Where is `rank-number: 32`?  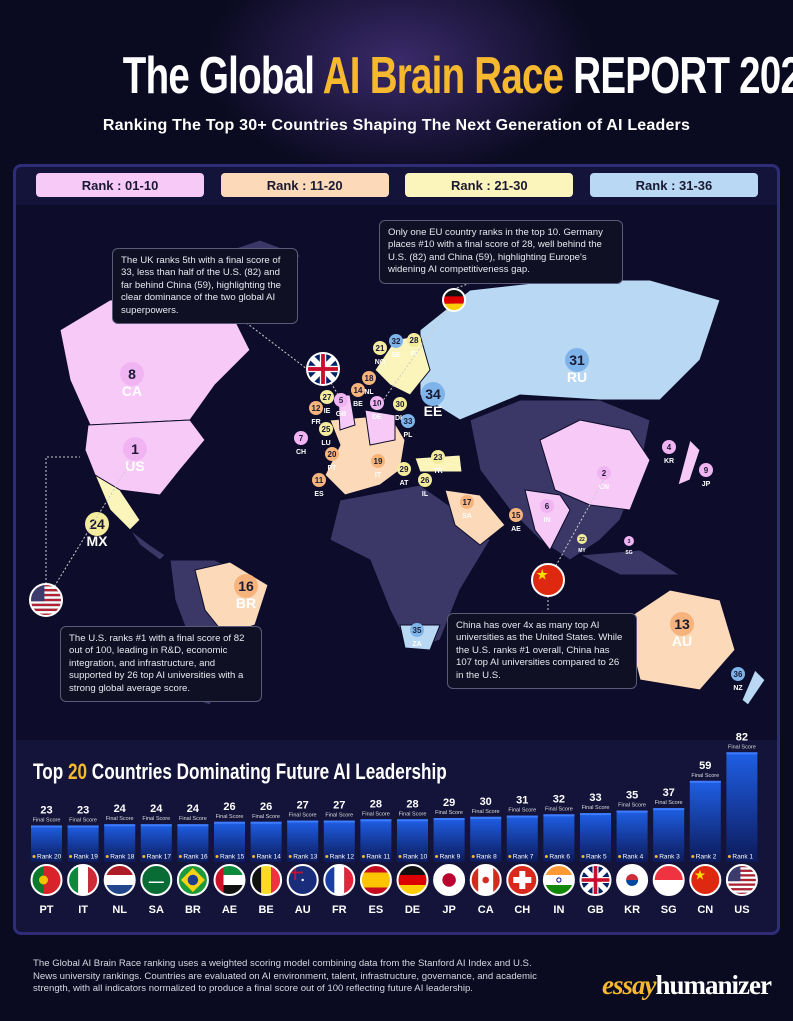 rank-number: 32 is located at coordinates (396, 341).